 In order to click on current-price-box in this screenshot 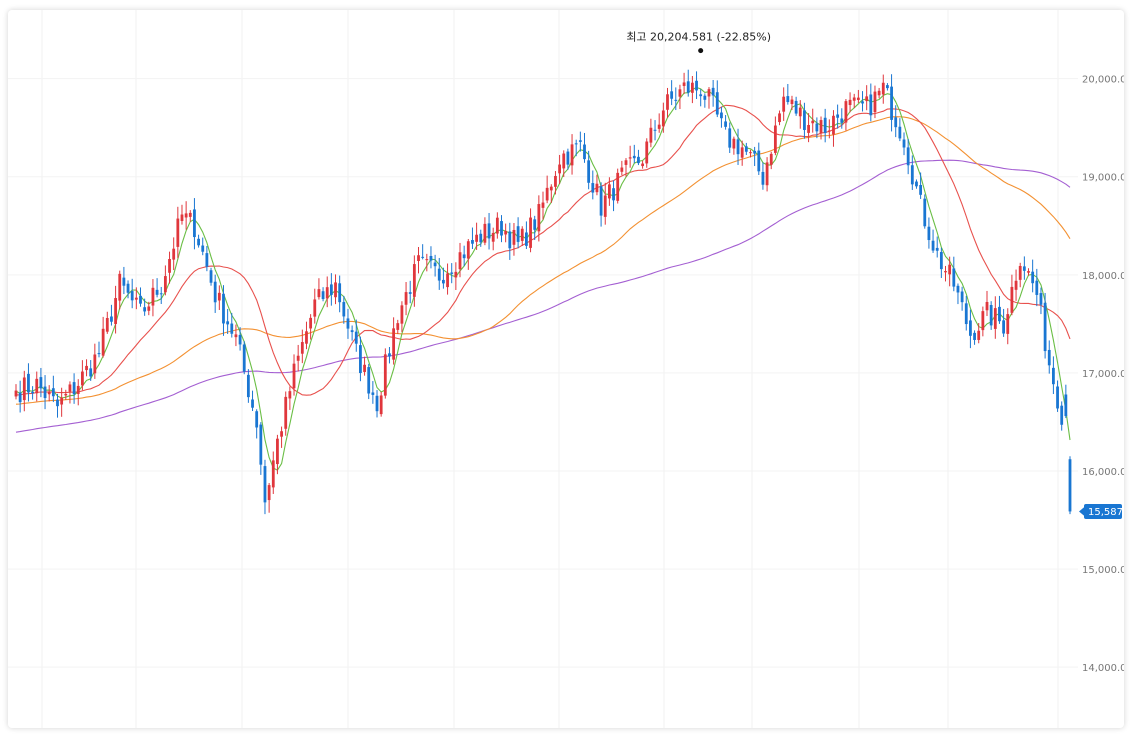, I will do `click(1103, 511)`.